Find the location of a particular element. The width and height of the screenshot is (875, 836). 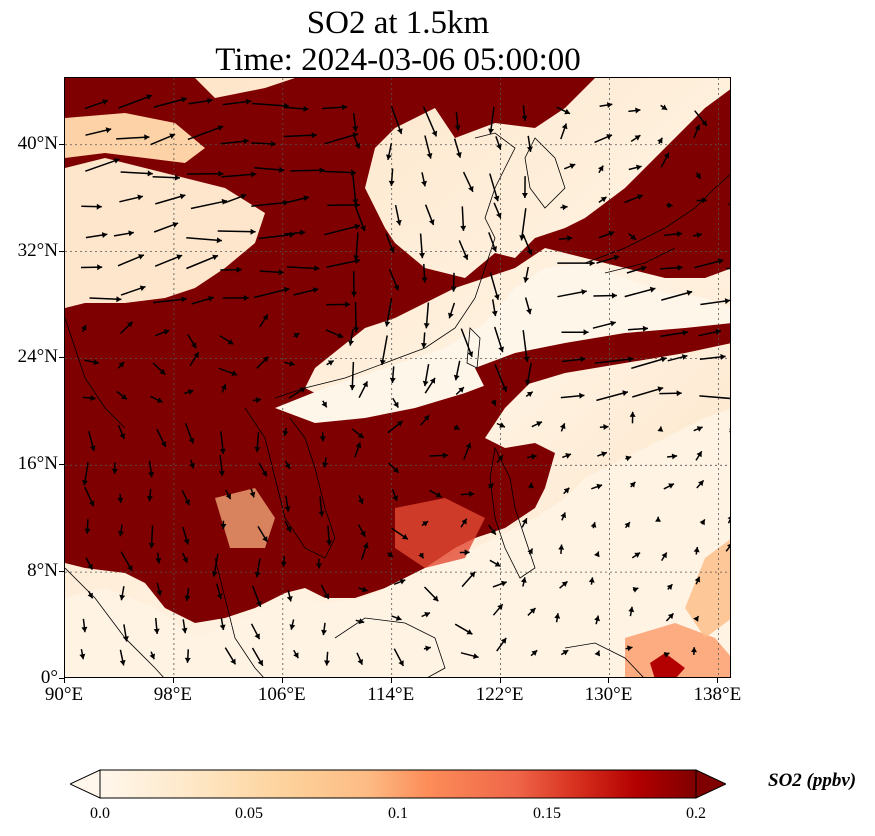

y-tick-mark is located at coordinates (61, 465).